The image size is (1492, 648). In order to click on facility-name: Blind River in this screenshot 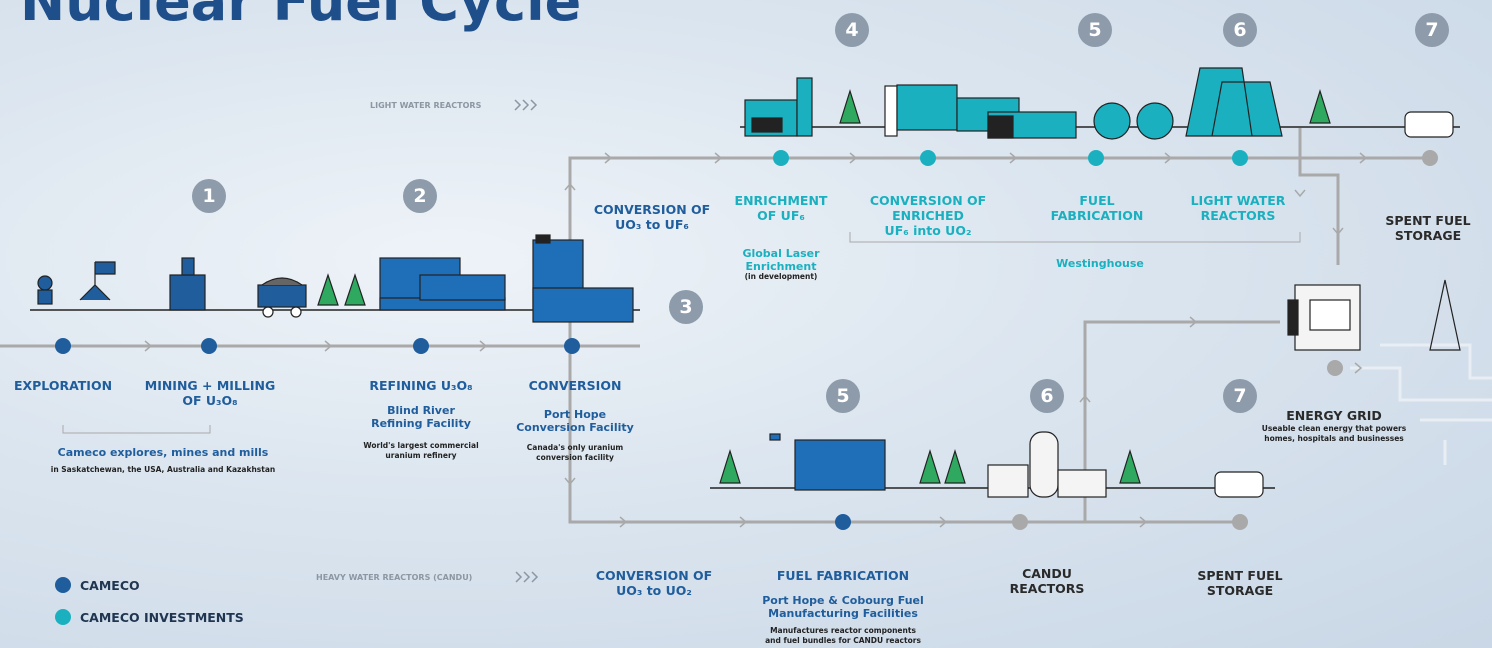, I will do `click(421, 410)`.